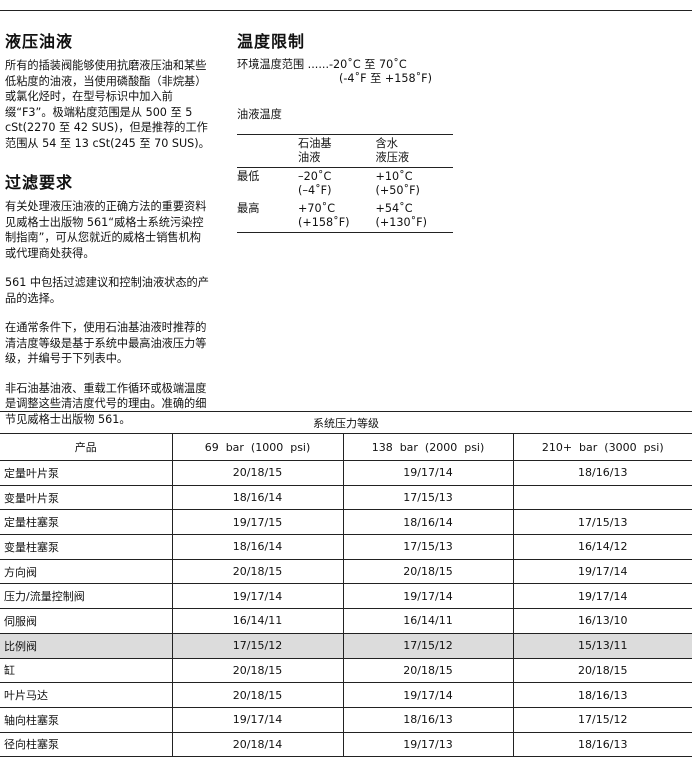 The height and width of the screenshot is (778, 692). I want to click on table-row: 方向阀 20/18/15 20/18/15 19/17/14, so click(346, 571).